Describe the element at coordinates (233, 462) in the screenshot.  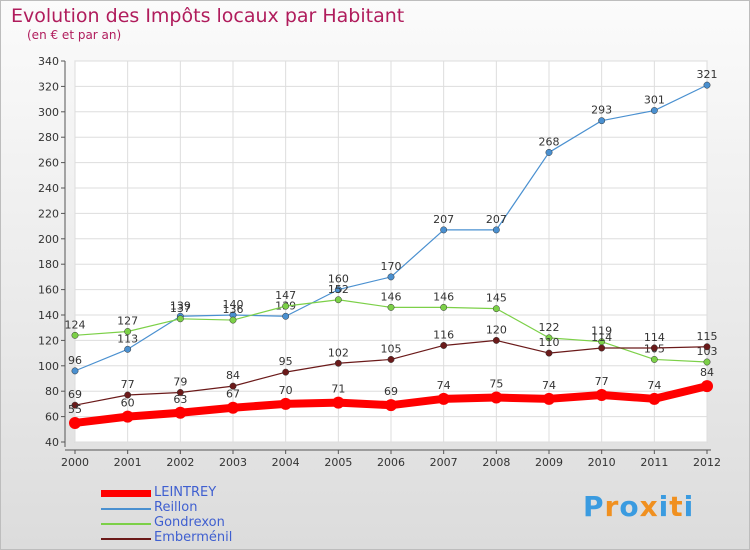
I see `x-tick-label: 2003` at that location.